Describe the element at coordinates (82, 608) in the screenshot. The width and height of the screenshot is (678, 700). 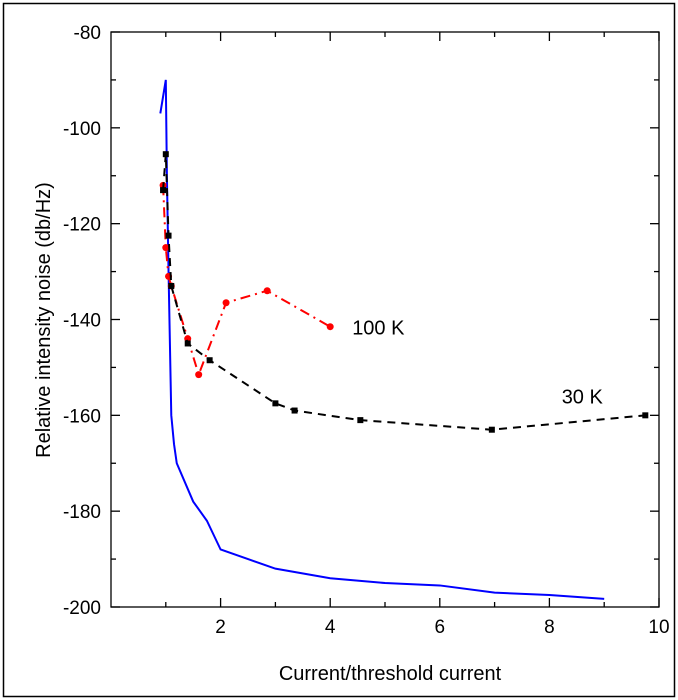
I see `y-tick-label: -200` at that location.